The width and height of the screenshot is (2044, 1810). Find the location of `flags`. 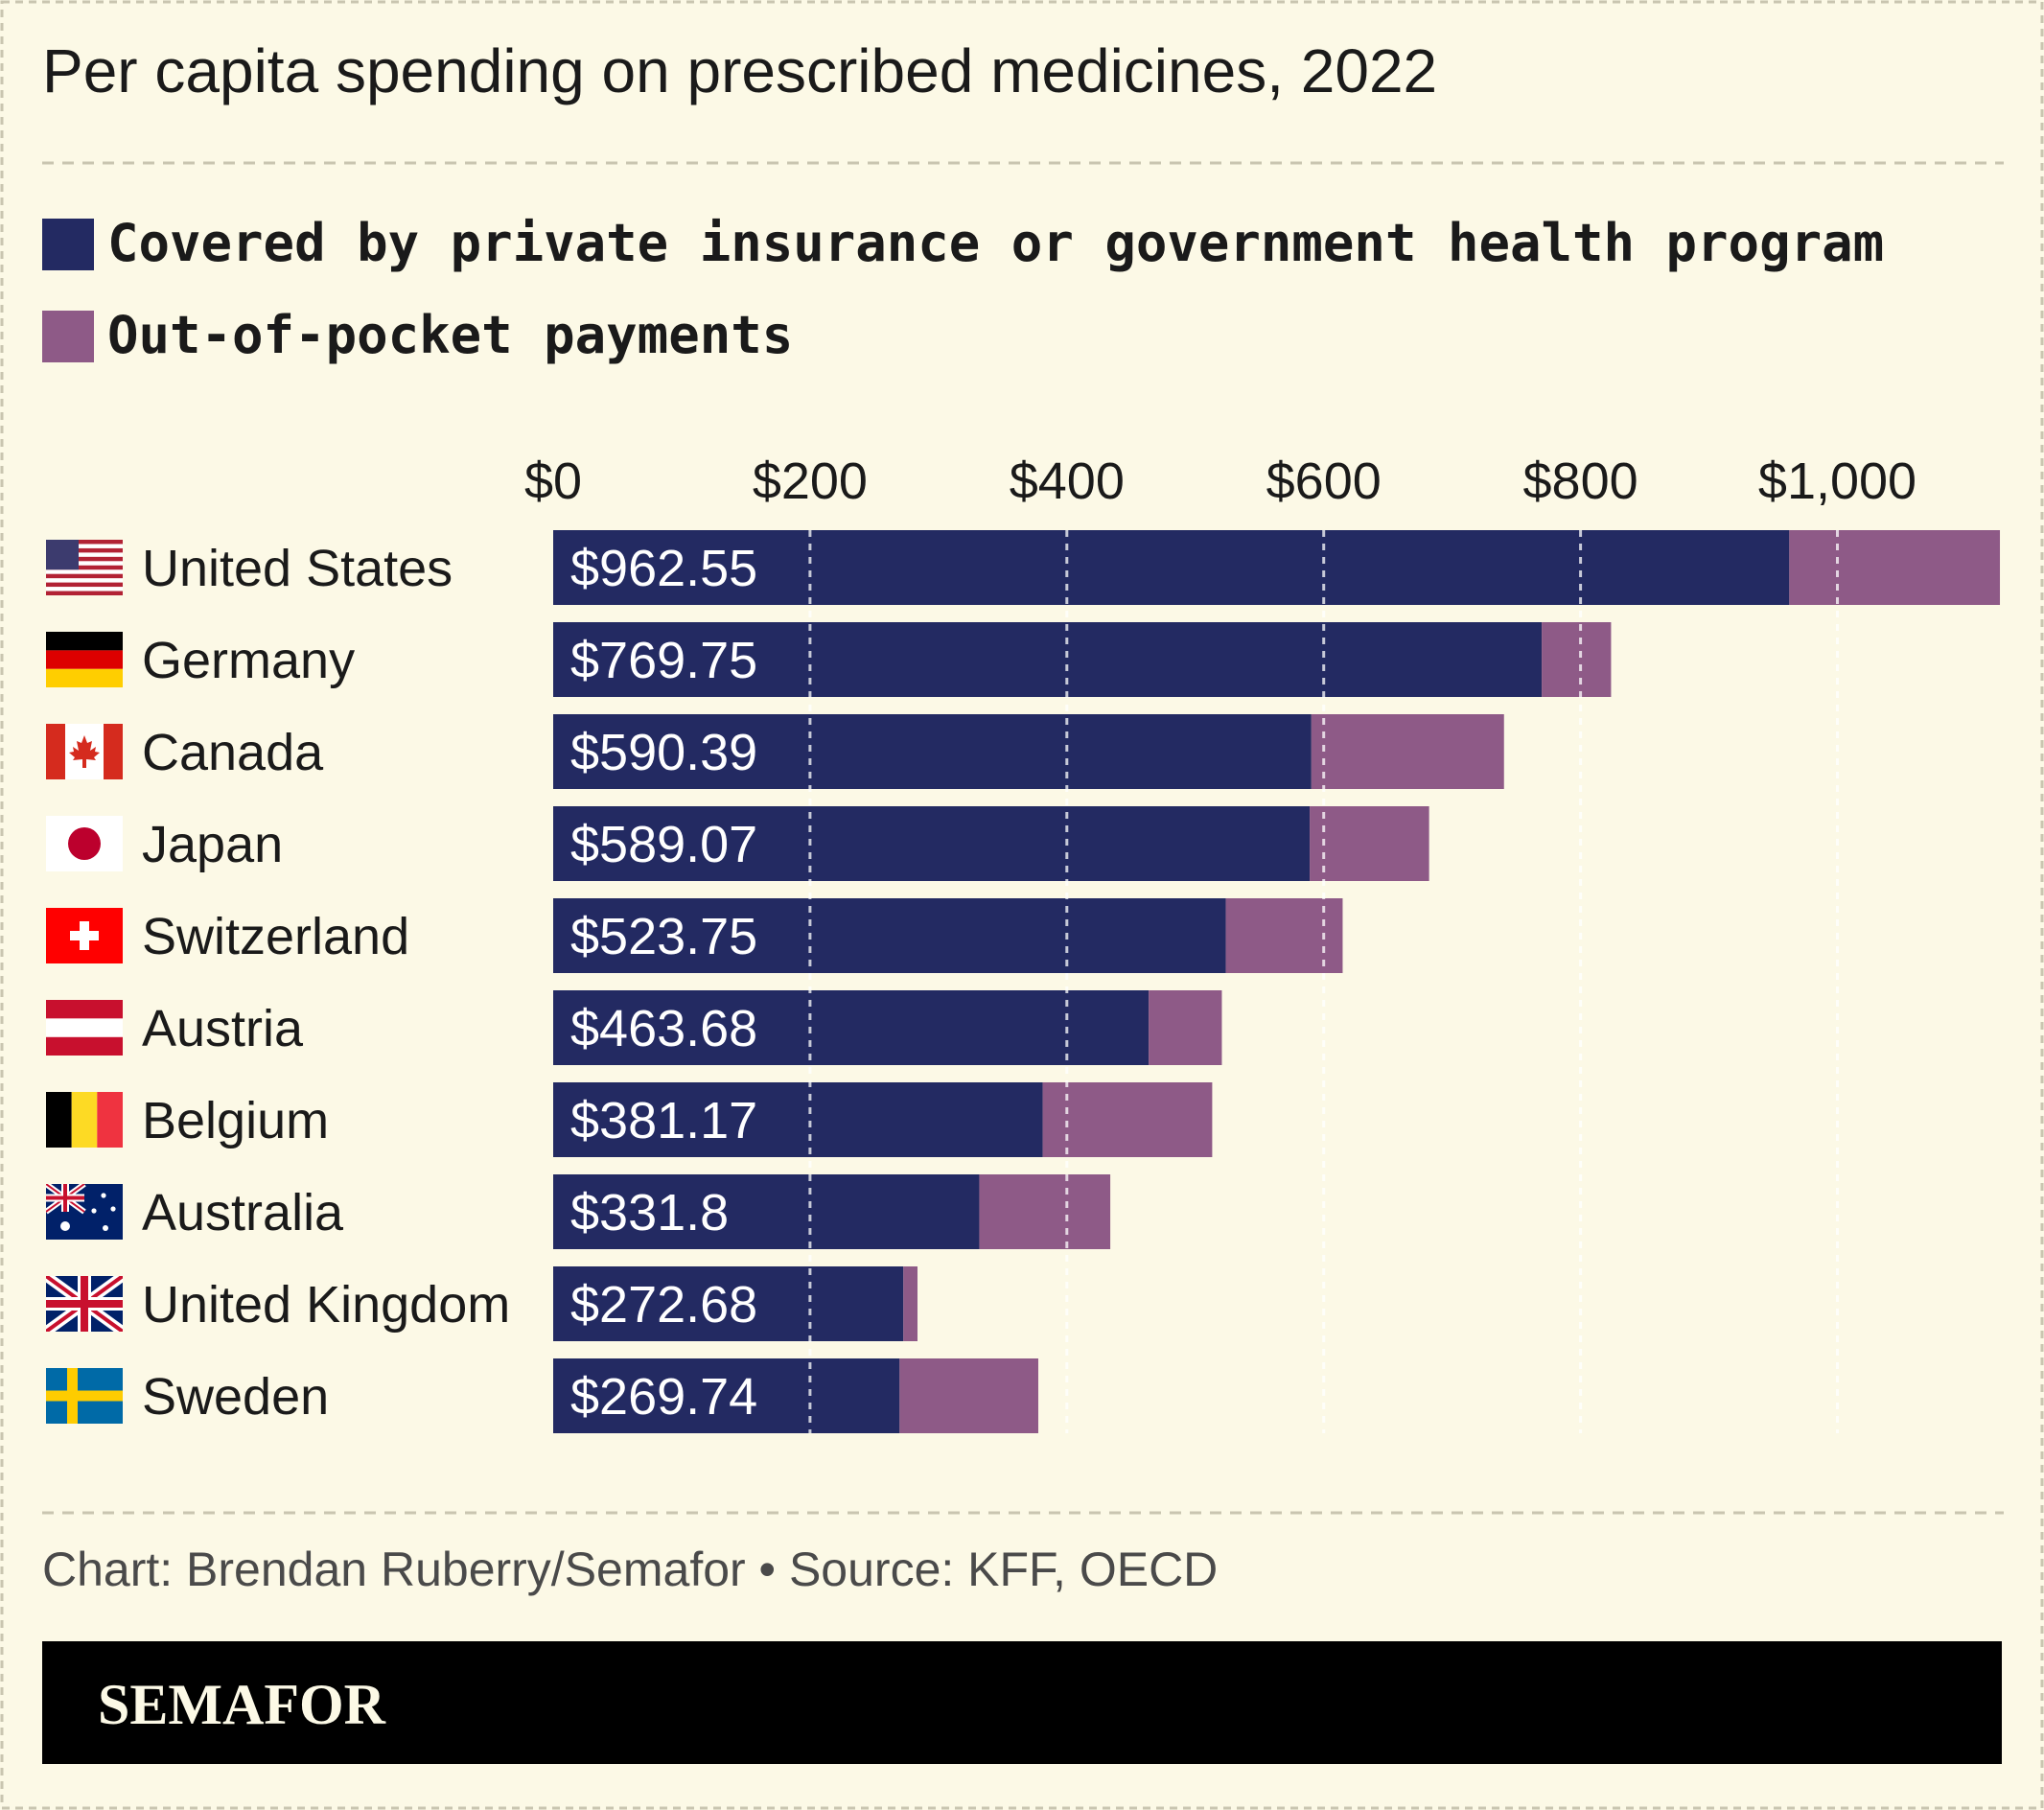

flags is located at coordinates (84, 982).